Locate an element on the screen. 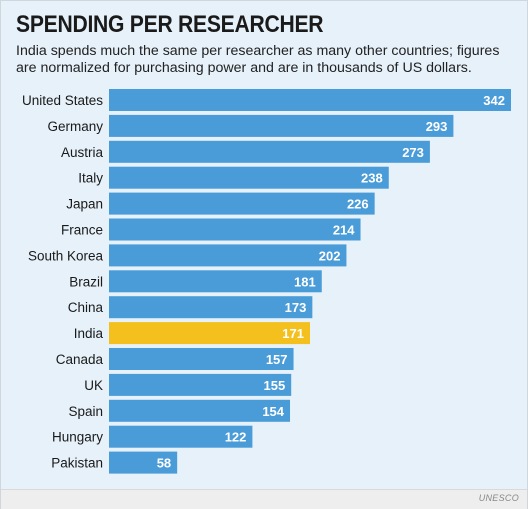  bar-row: Hungary 122 is located at coordinates (152, 436).